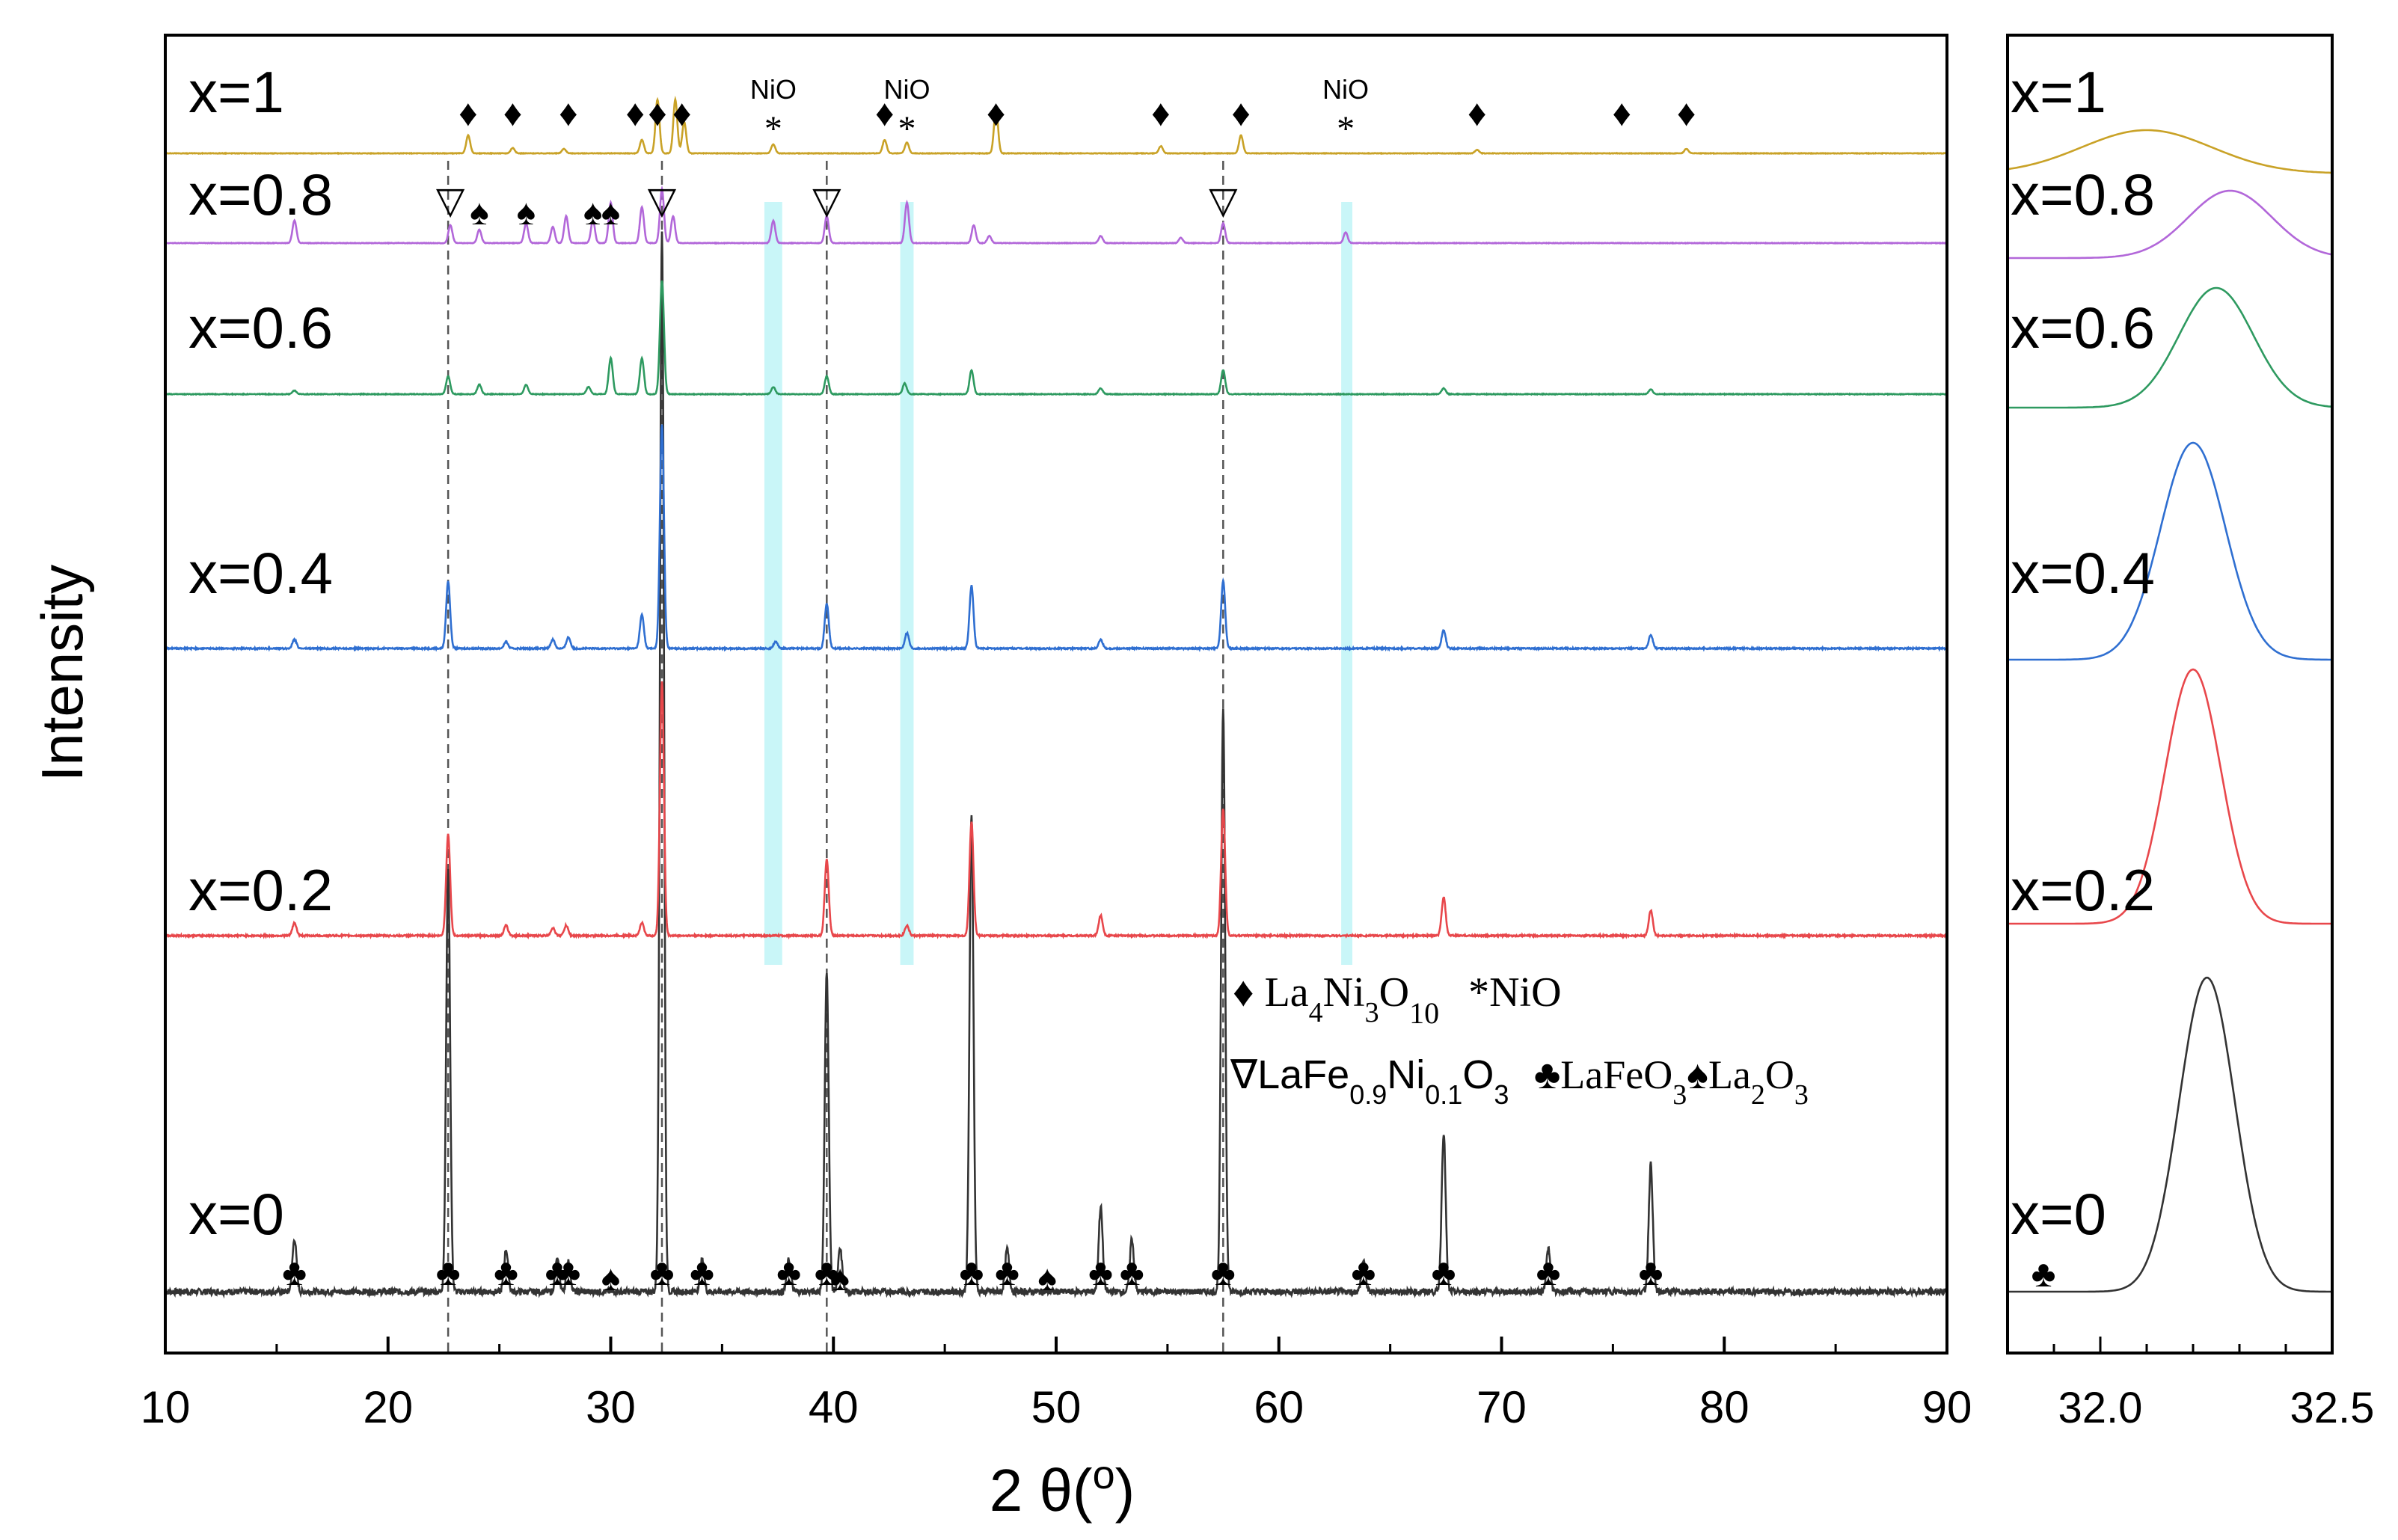 The image size is (2398, 1540). What do you see at coordinates (2058, 1214) in the screenshot?
I see `inset-label-x-0: x=0` at bounding box center [2058, 1214].